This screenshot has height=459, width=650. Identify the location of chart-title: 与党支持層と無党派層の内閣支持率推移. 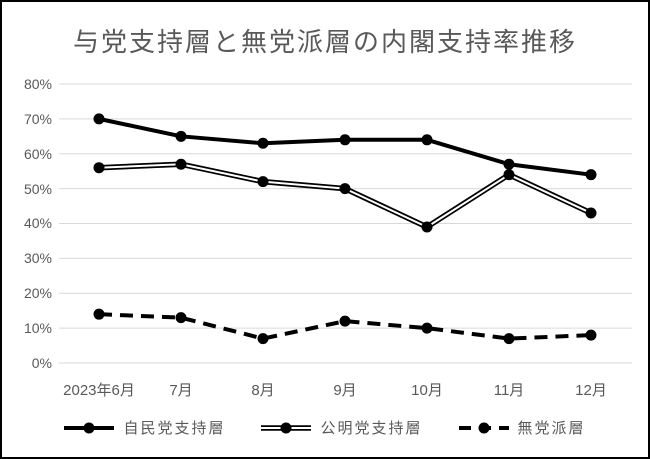
(324, 42).